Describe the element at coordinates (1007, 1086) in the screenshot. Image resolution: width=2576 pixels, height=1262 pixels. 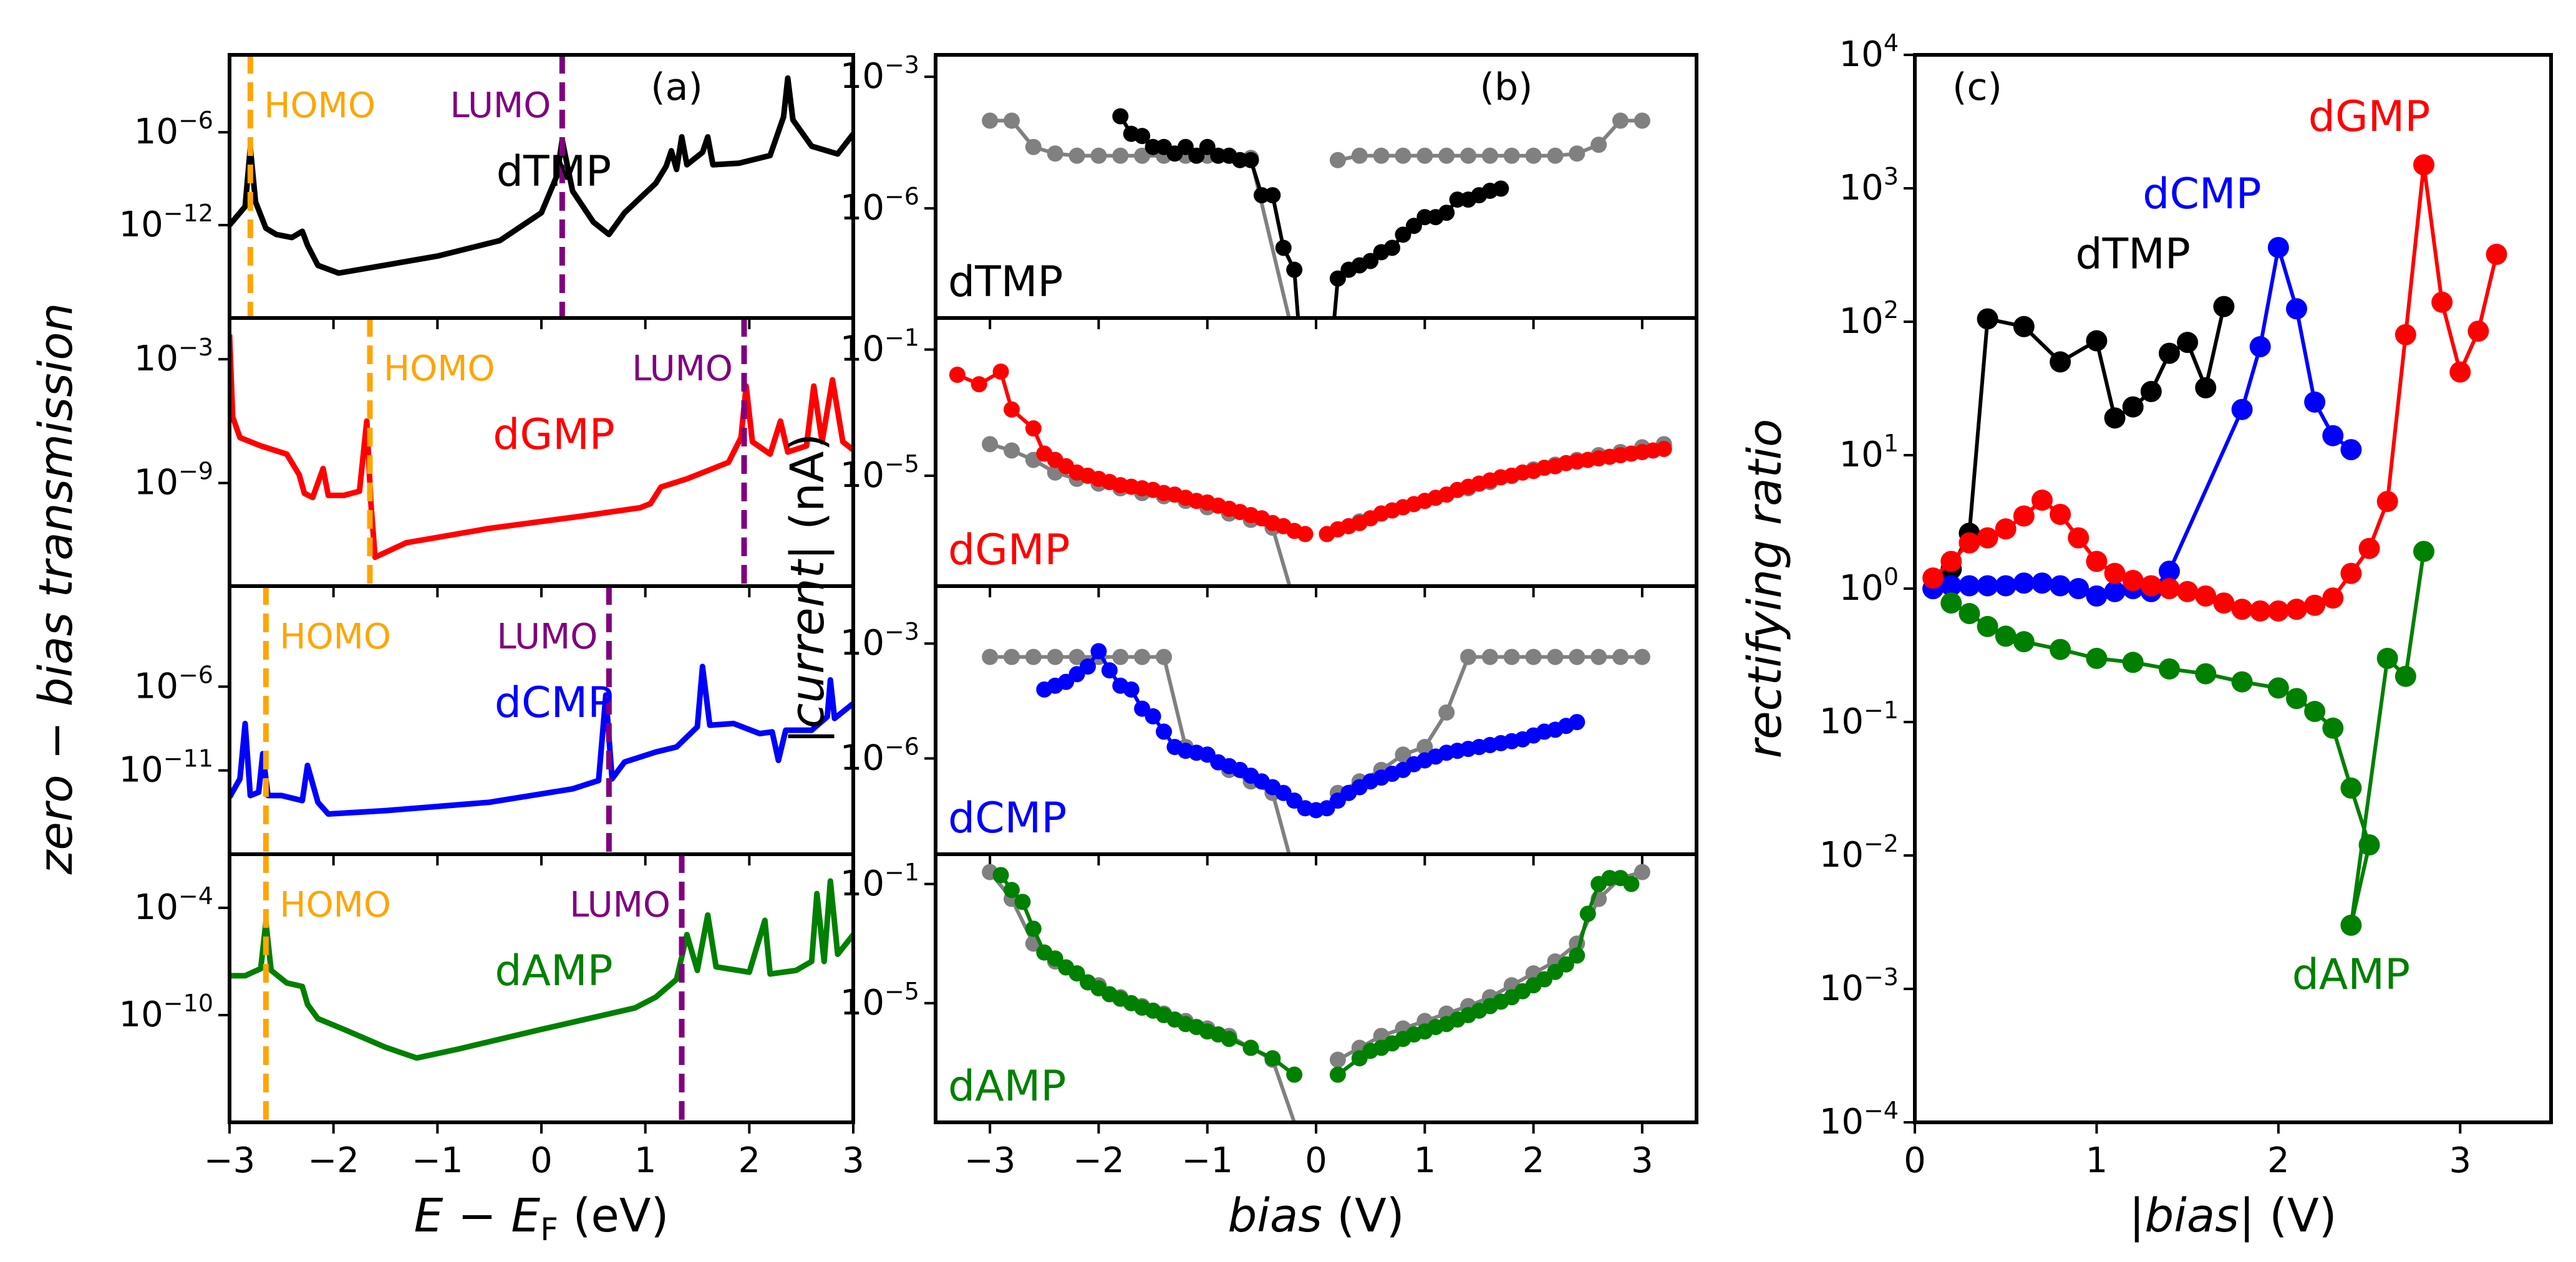
I see `molecule-label-dAMP: dAMP` at that location.